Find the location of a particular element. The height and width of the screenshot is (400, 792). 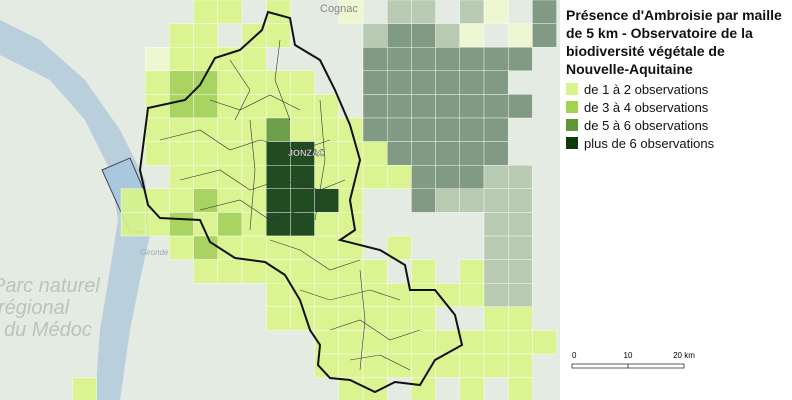

scale-label: 0 is located at coordinates (574, 355).